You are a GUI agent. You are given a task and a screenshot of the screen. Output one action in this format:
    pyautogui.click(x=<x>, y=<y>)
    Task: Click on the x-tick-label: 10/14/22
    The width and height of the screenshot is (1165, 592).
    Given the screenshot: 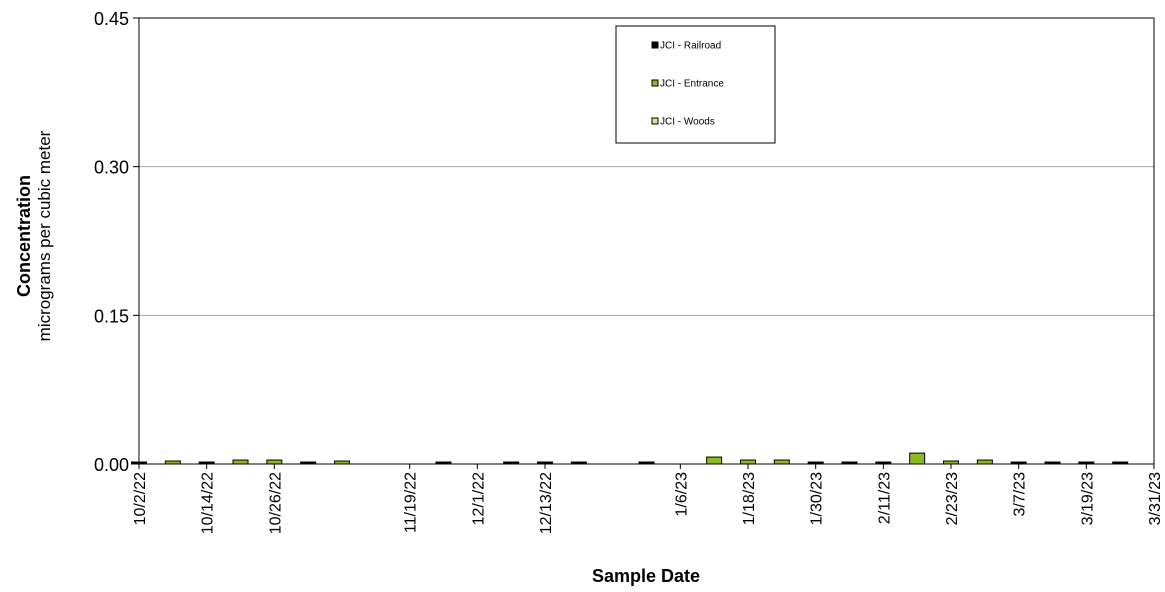 What is the action you would take?
    pyautogui.click(x=208, y=503)
    